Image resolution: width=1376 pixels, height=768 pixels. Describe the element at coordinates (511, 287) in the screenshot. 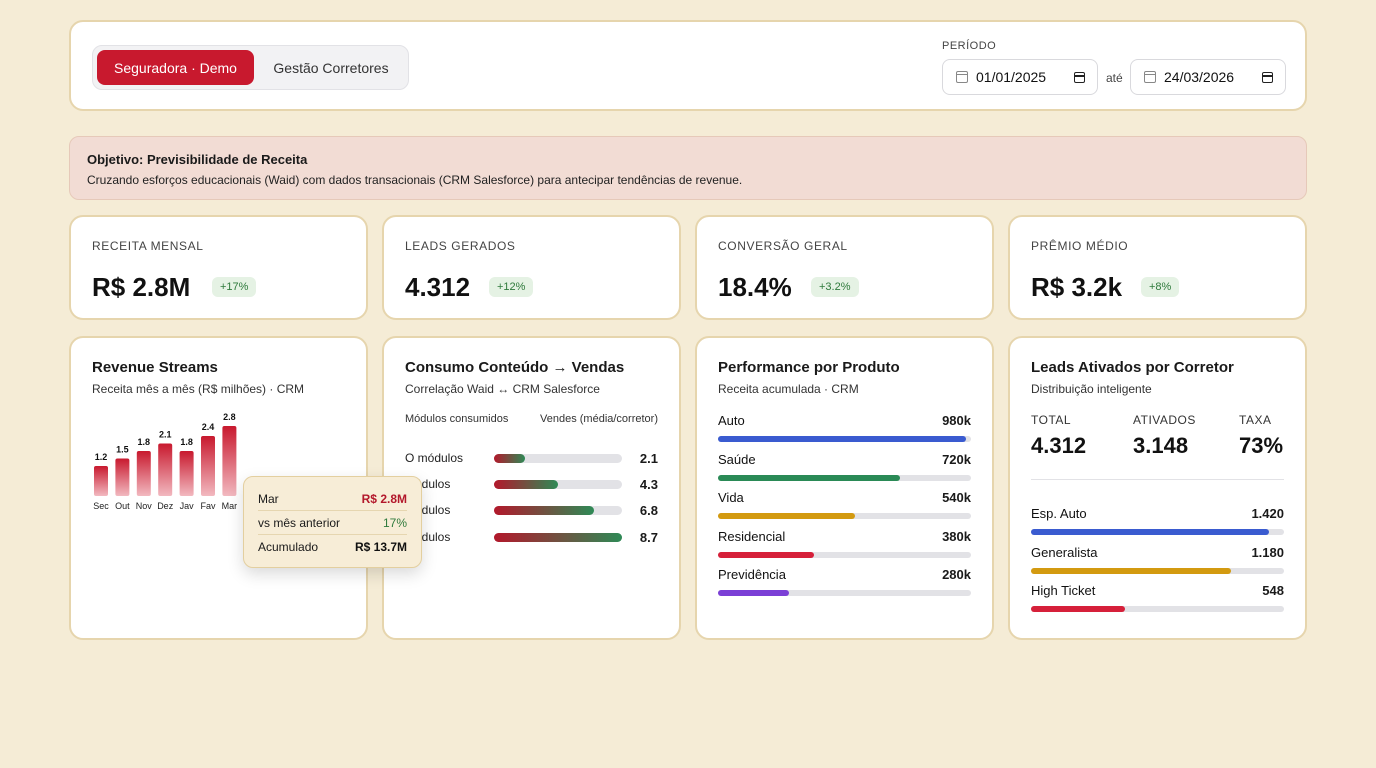

I see `kpi-delta-badge: +12%` at that location.